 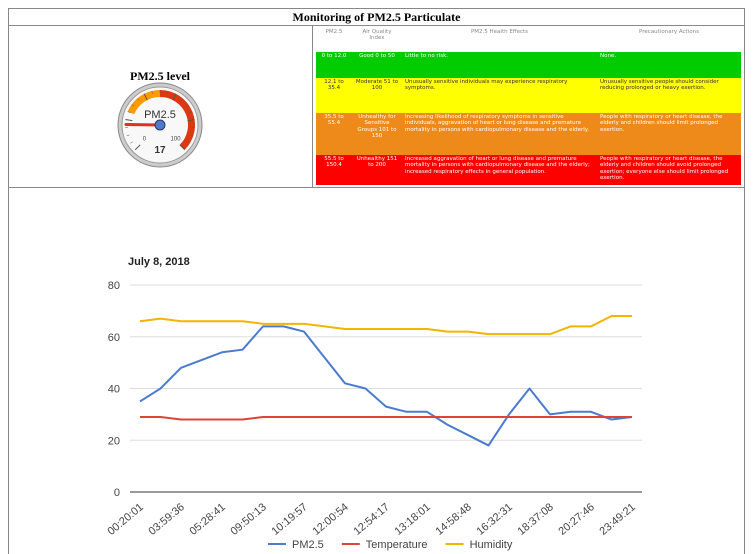 What do you see at coordinates (143, 124) in the screenshot?
I see `gauge-needle` at bounding box center [143, 124].